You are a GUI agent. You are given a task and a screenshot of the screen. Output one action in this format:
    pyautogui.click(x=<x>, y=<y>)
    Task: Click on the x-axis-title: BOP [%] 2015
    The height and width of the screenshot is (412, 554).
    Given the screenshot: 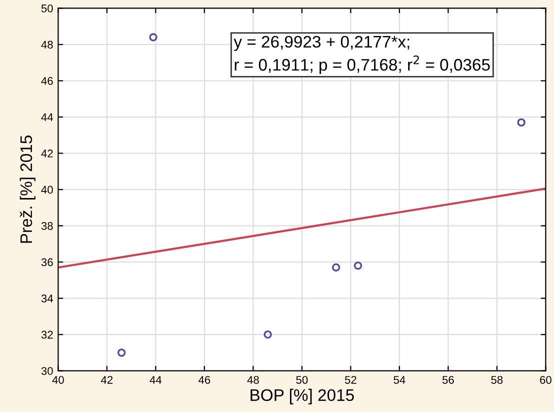 What is the action you would take?
    pyautogui.click(x=302, y=396)
    